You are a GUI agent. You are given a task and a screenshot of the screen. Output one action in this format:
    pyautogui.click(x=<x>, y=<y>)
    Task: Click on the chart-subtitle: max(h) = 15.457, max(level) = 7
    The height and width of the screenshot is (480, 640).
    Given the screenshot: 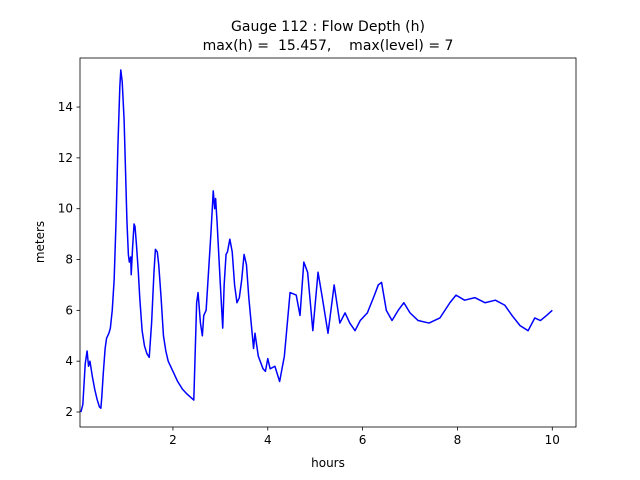 What is the action you would take?
    pyautogui.click(x=328, y=46)
    